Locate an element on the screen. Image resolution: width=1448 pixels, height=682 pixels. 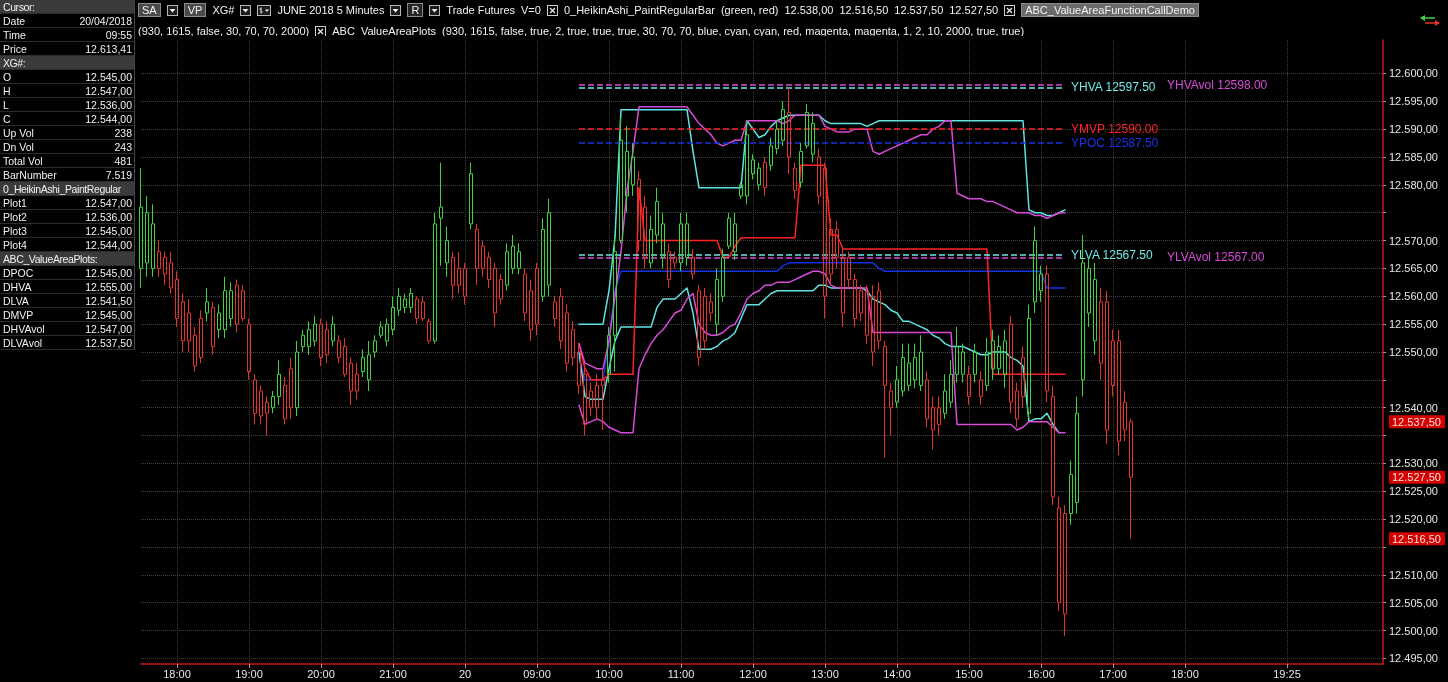
text: 12.537,50 is located at coordinates (108, 342).